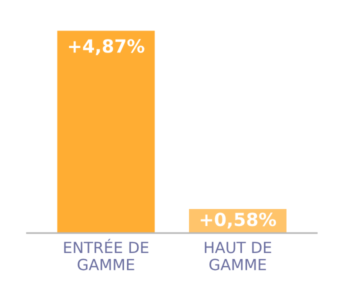  Describe the element at coordinates (106, 254) in the screenshot. I see `x-tick-label: ENTRÉE DE GAMME` at that location.